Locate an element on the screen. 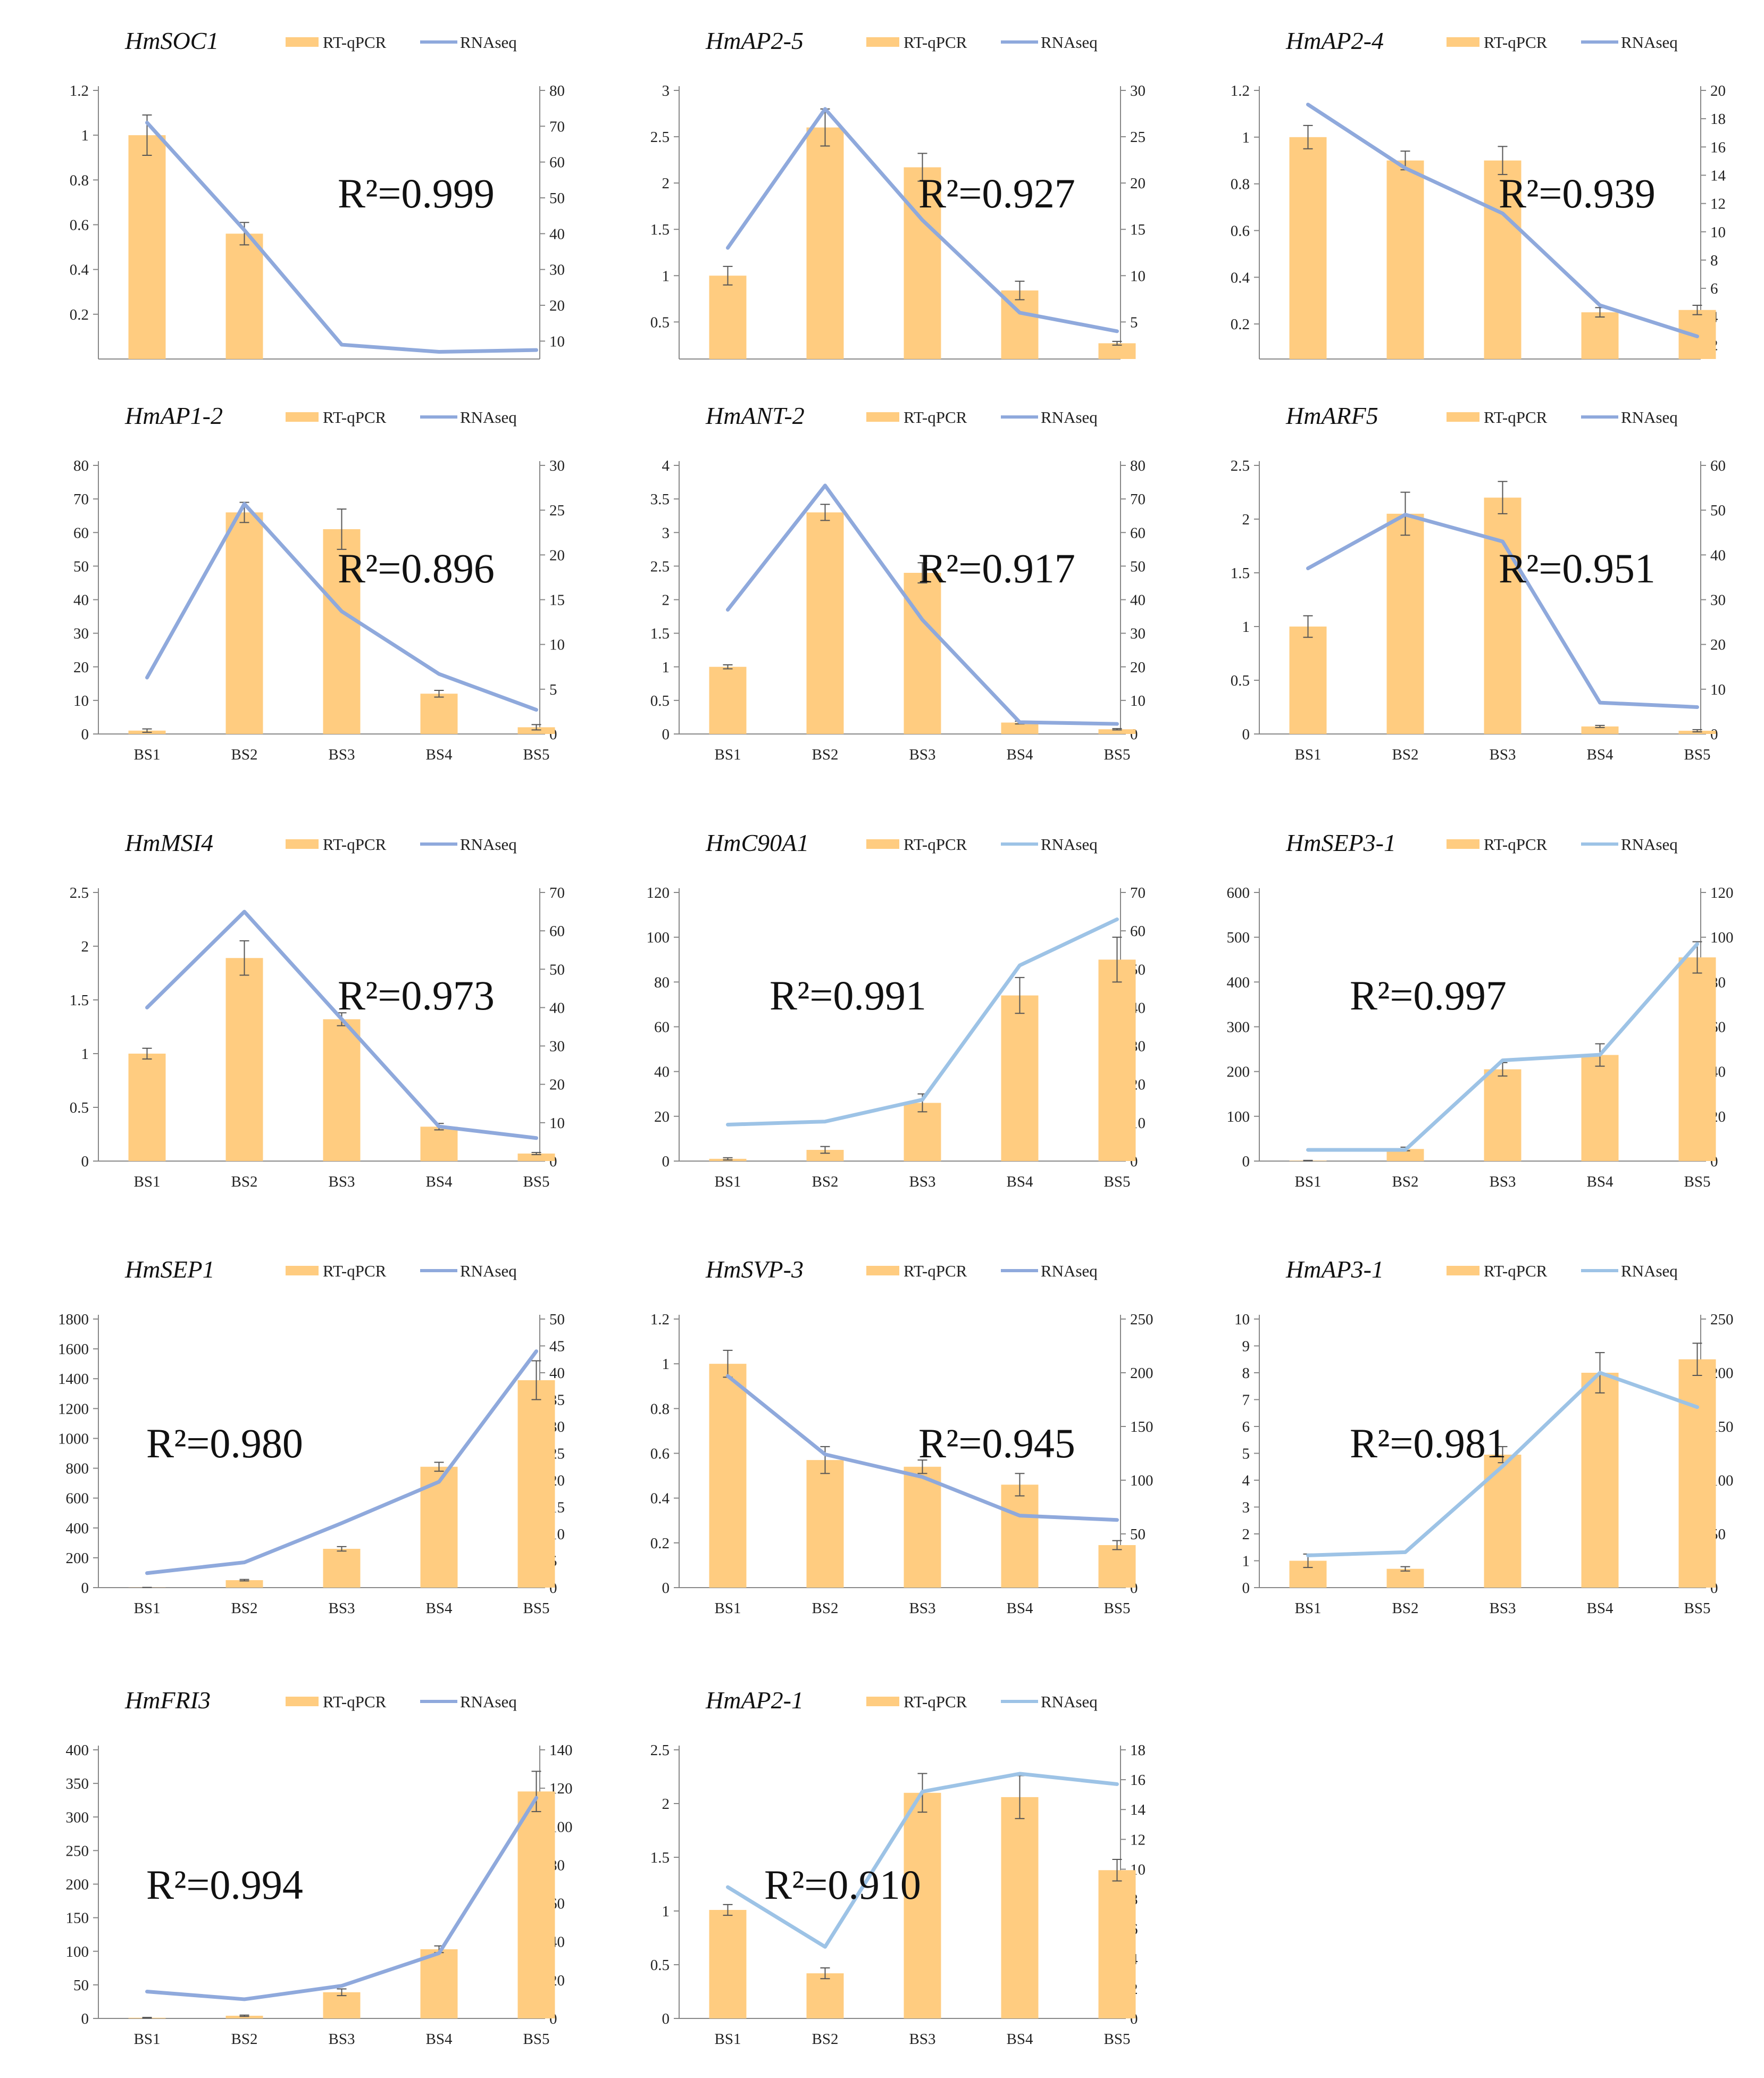 Image resolution: width=1764 pixels, height=2078 pixels. r-squared-label: R²=0.945 is located at coordinates (997, 1443).